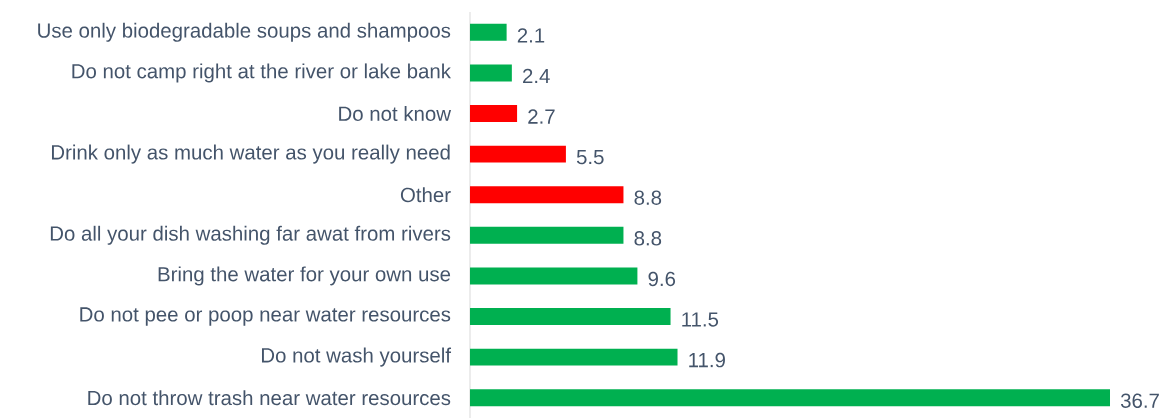  I want to click on y-tick-label: Do not wash yourself, so click(356, 357).